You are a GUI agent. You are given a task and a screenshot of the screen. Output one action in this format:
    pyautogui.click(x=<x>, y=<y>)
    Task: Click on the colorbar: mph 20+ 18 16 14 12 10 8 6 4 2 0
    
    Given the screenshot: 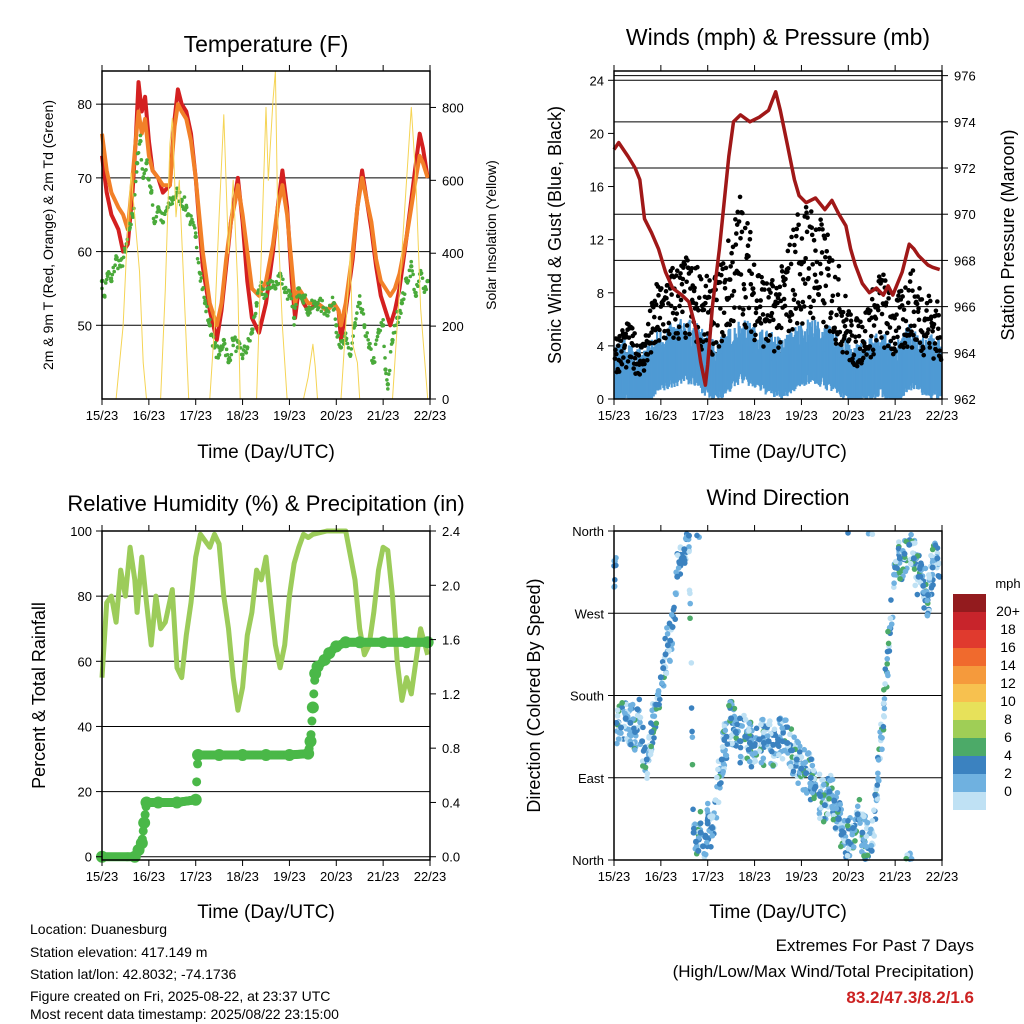 What is the action you would take?
    pyautogui.click(x=987, y=693)
    